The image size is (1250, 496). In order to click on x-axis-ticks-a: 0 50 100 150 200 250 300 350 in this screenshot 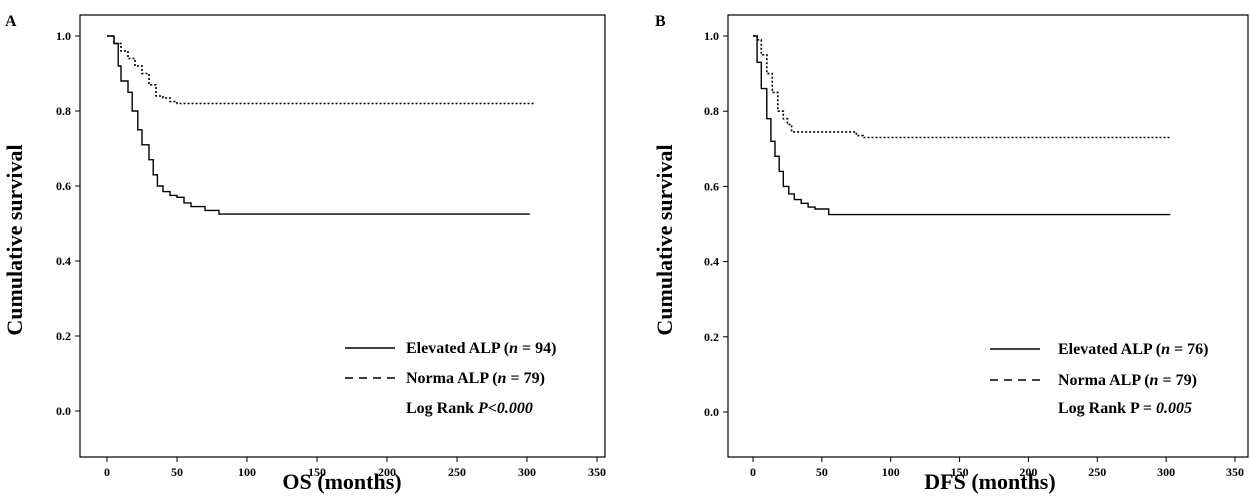, I will do `click(355, 468)`.